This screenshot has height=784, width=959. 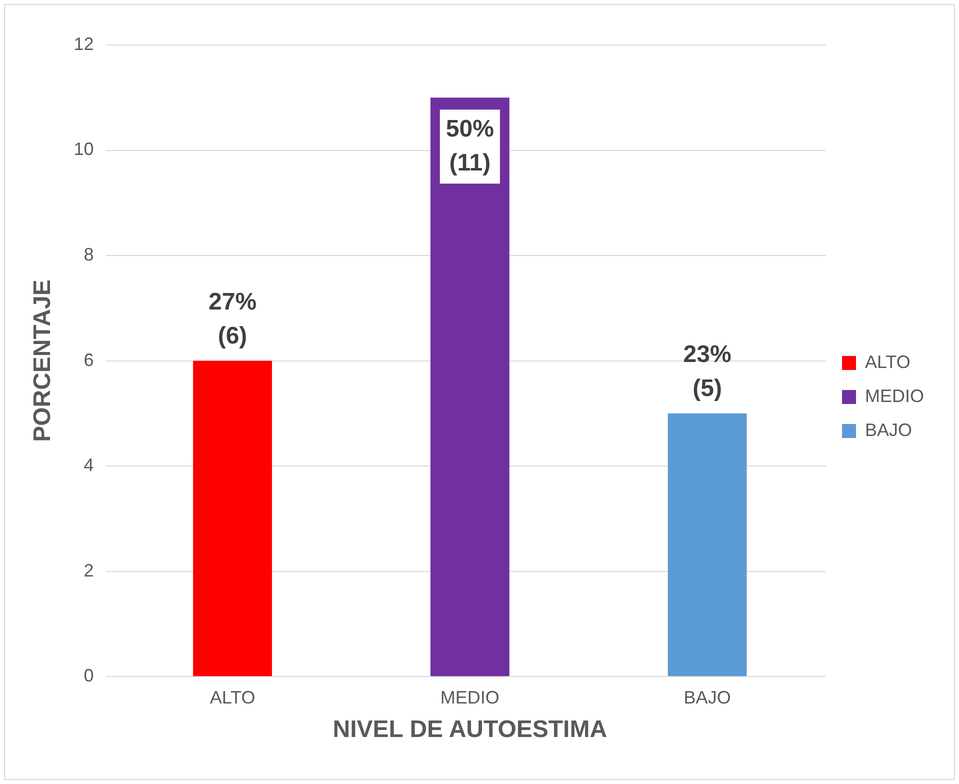 I want to click on data-label: 50% (11), so click(x=470, y=145).